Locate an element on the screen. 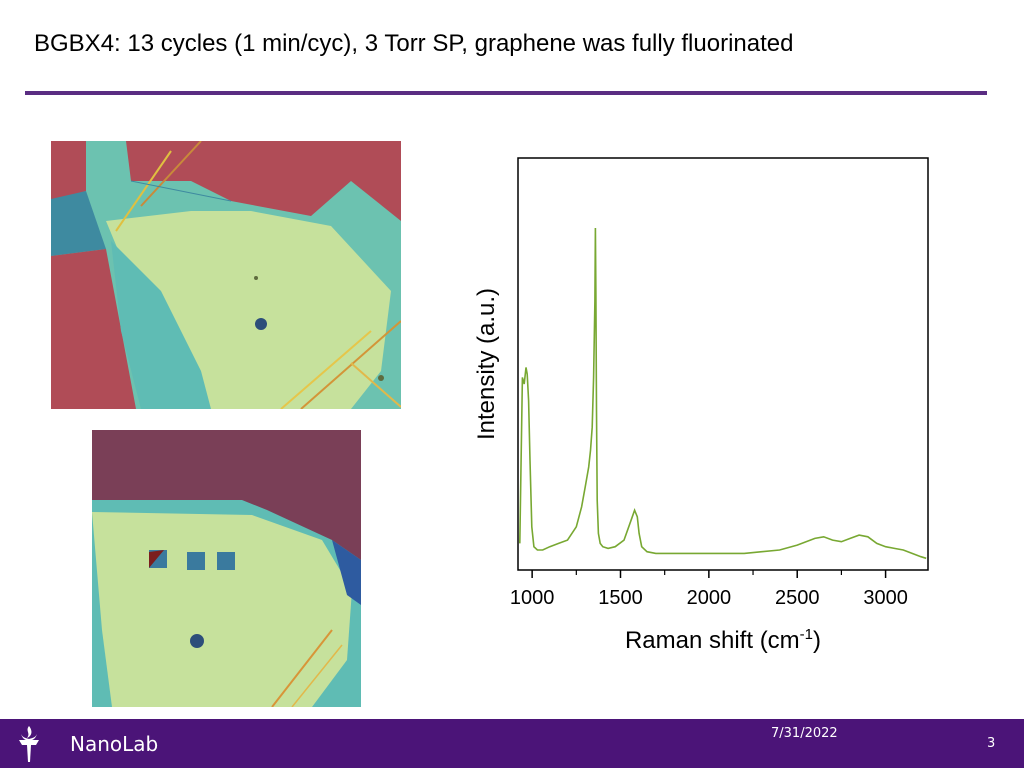  x-tick-label: 1500 is located at coordinates (620, 598).